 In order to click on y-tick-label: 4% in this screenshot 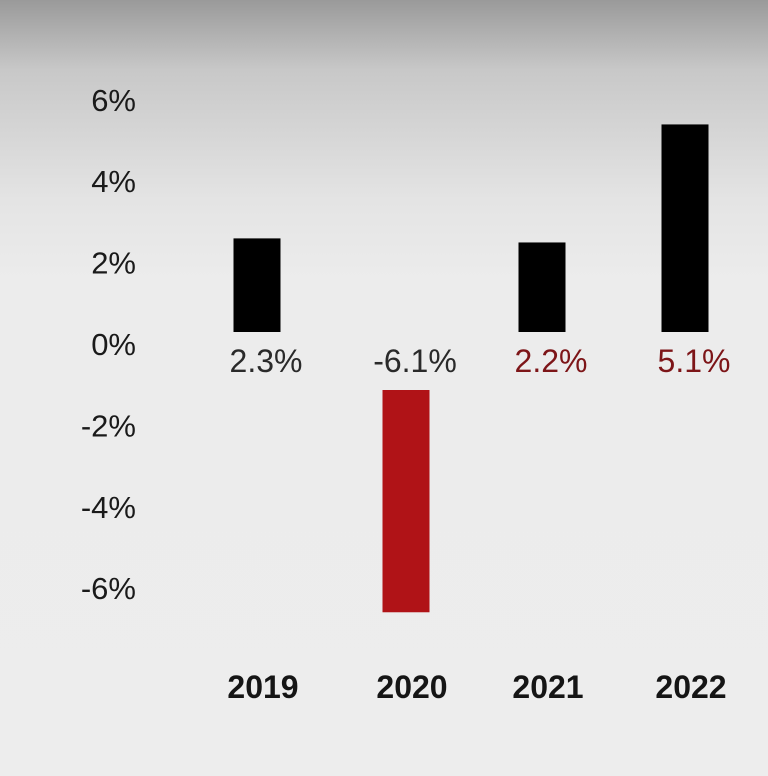, I will do `click(113, 181)`.